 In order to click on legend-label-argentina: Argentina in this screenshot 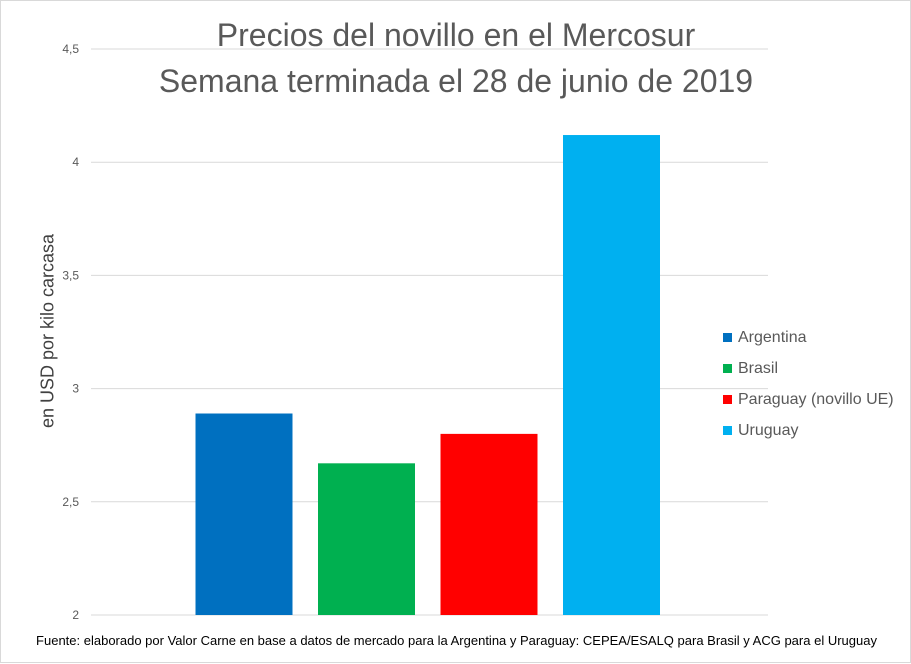, I will do `click(772, 337)`.